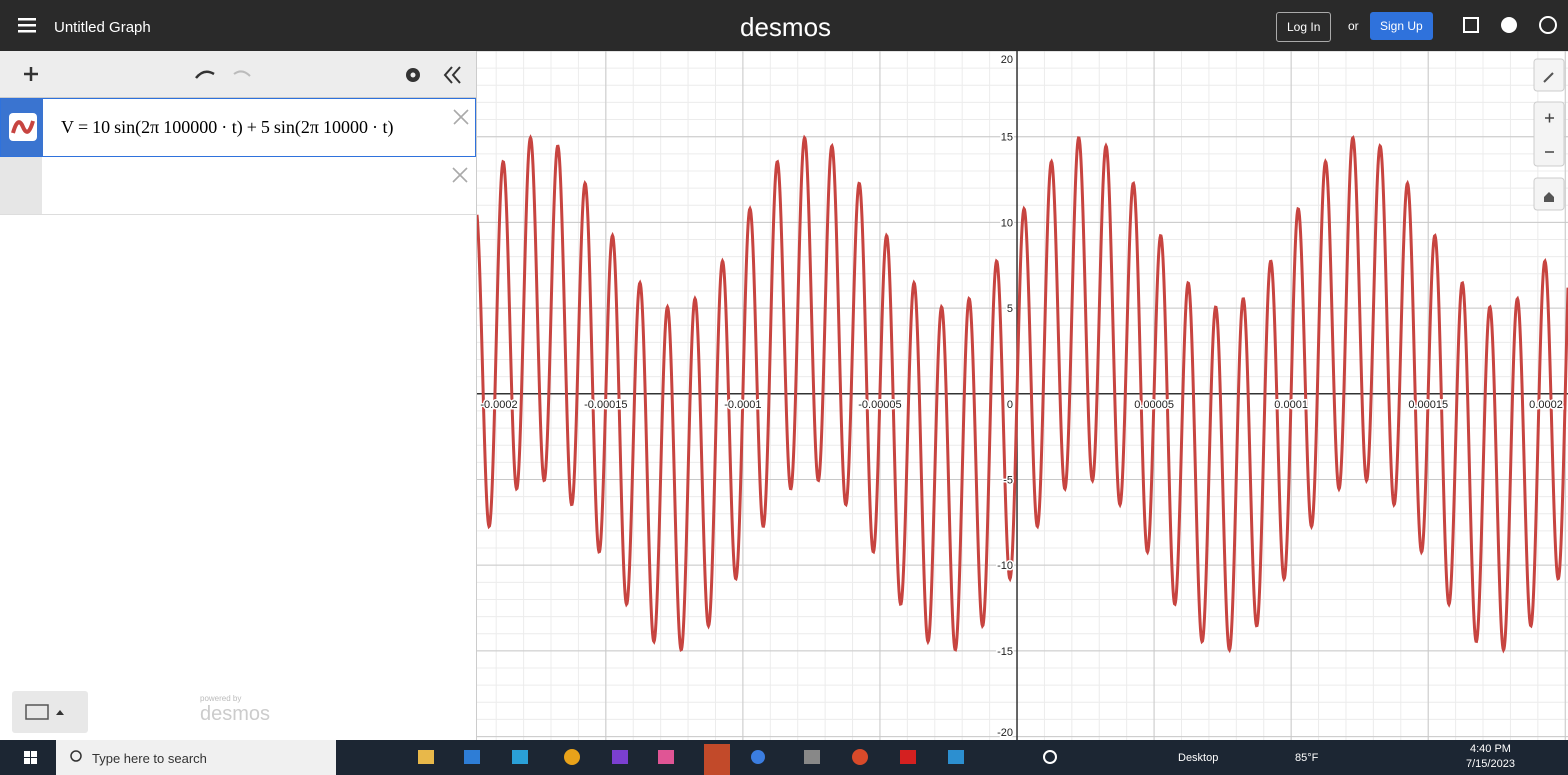 This screenshot has width=1568, height=775. Describe the element at coordinates (1428, 405) in the screenshot. I see `x-tick-label: 0.00015` at that location.